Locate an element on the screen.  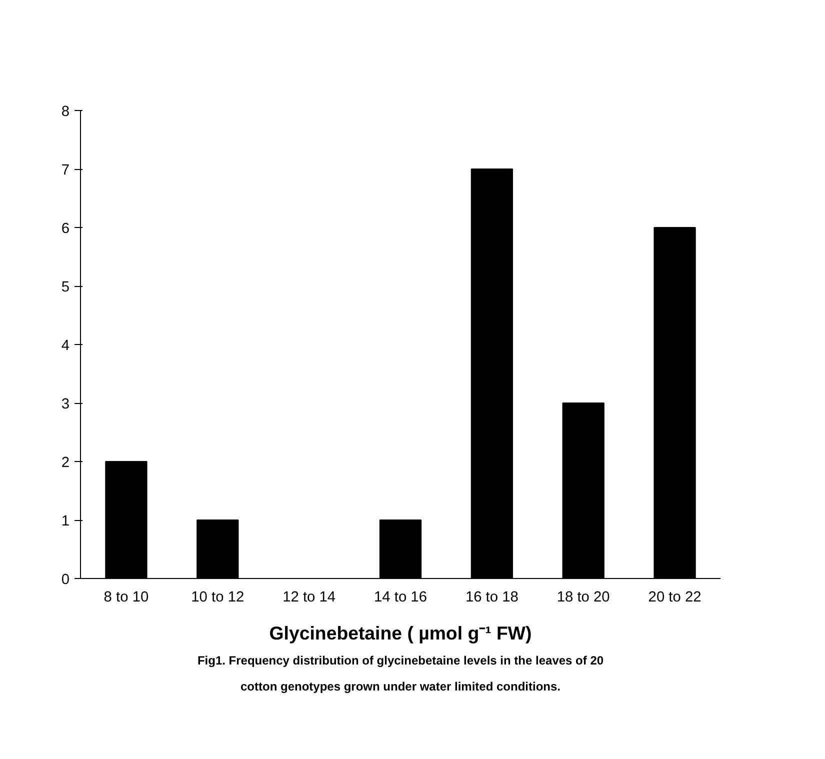
y-tick-label: 4 is located at coordinates (65, 346).